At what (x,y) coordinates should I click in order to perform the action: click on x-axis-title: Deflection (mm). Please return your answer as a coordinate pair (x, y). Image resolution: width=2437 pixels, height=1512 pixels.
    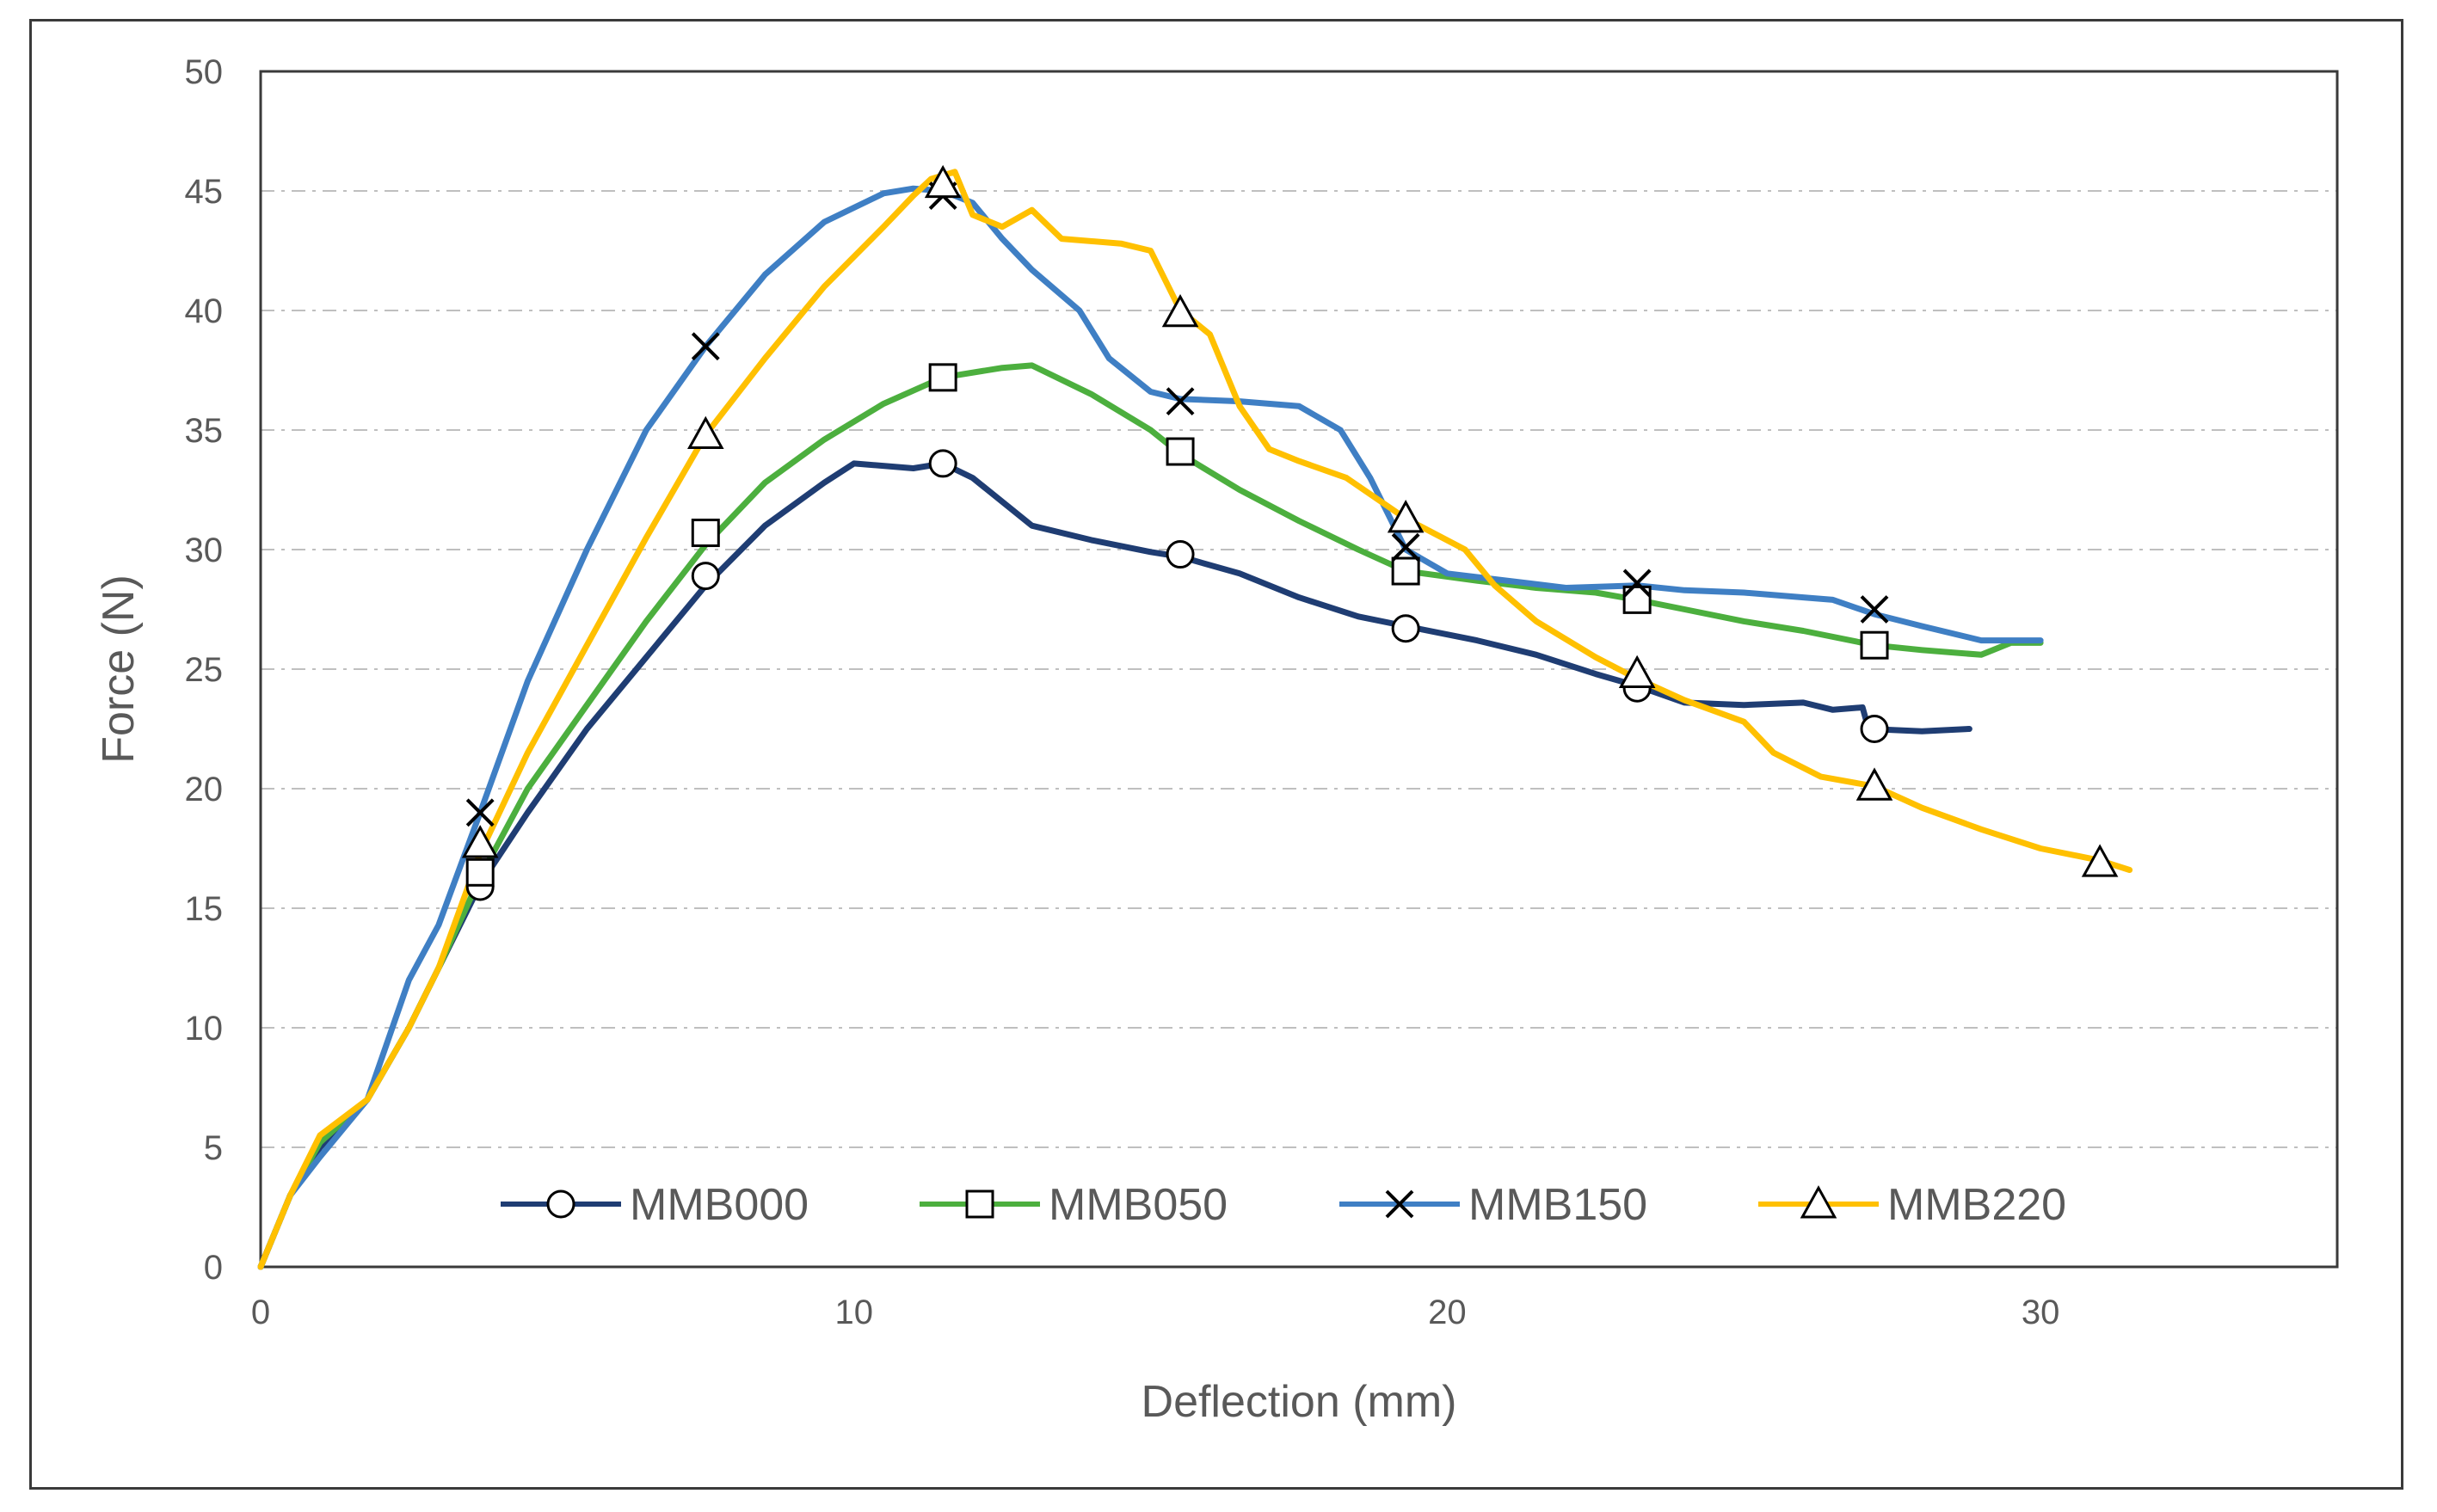
    Looking at the image, I should click on (1300, 1402).